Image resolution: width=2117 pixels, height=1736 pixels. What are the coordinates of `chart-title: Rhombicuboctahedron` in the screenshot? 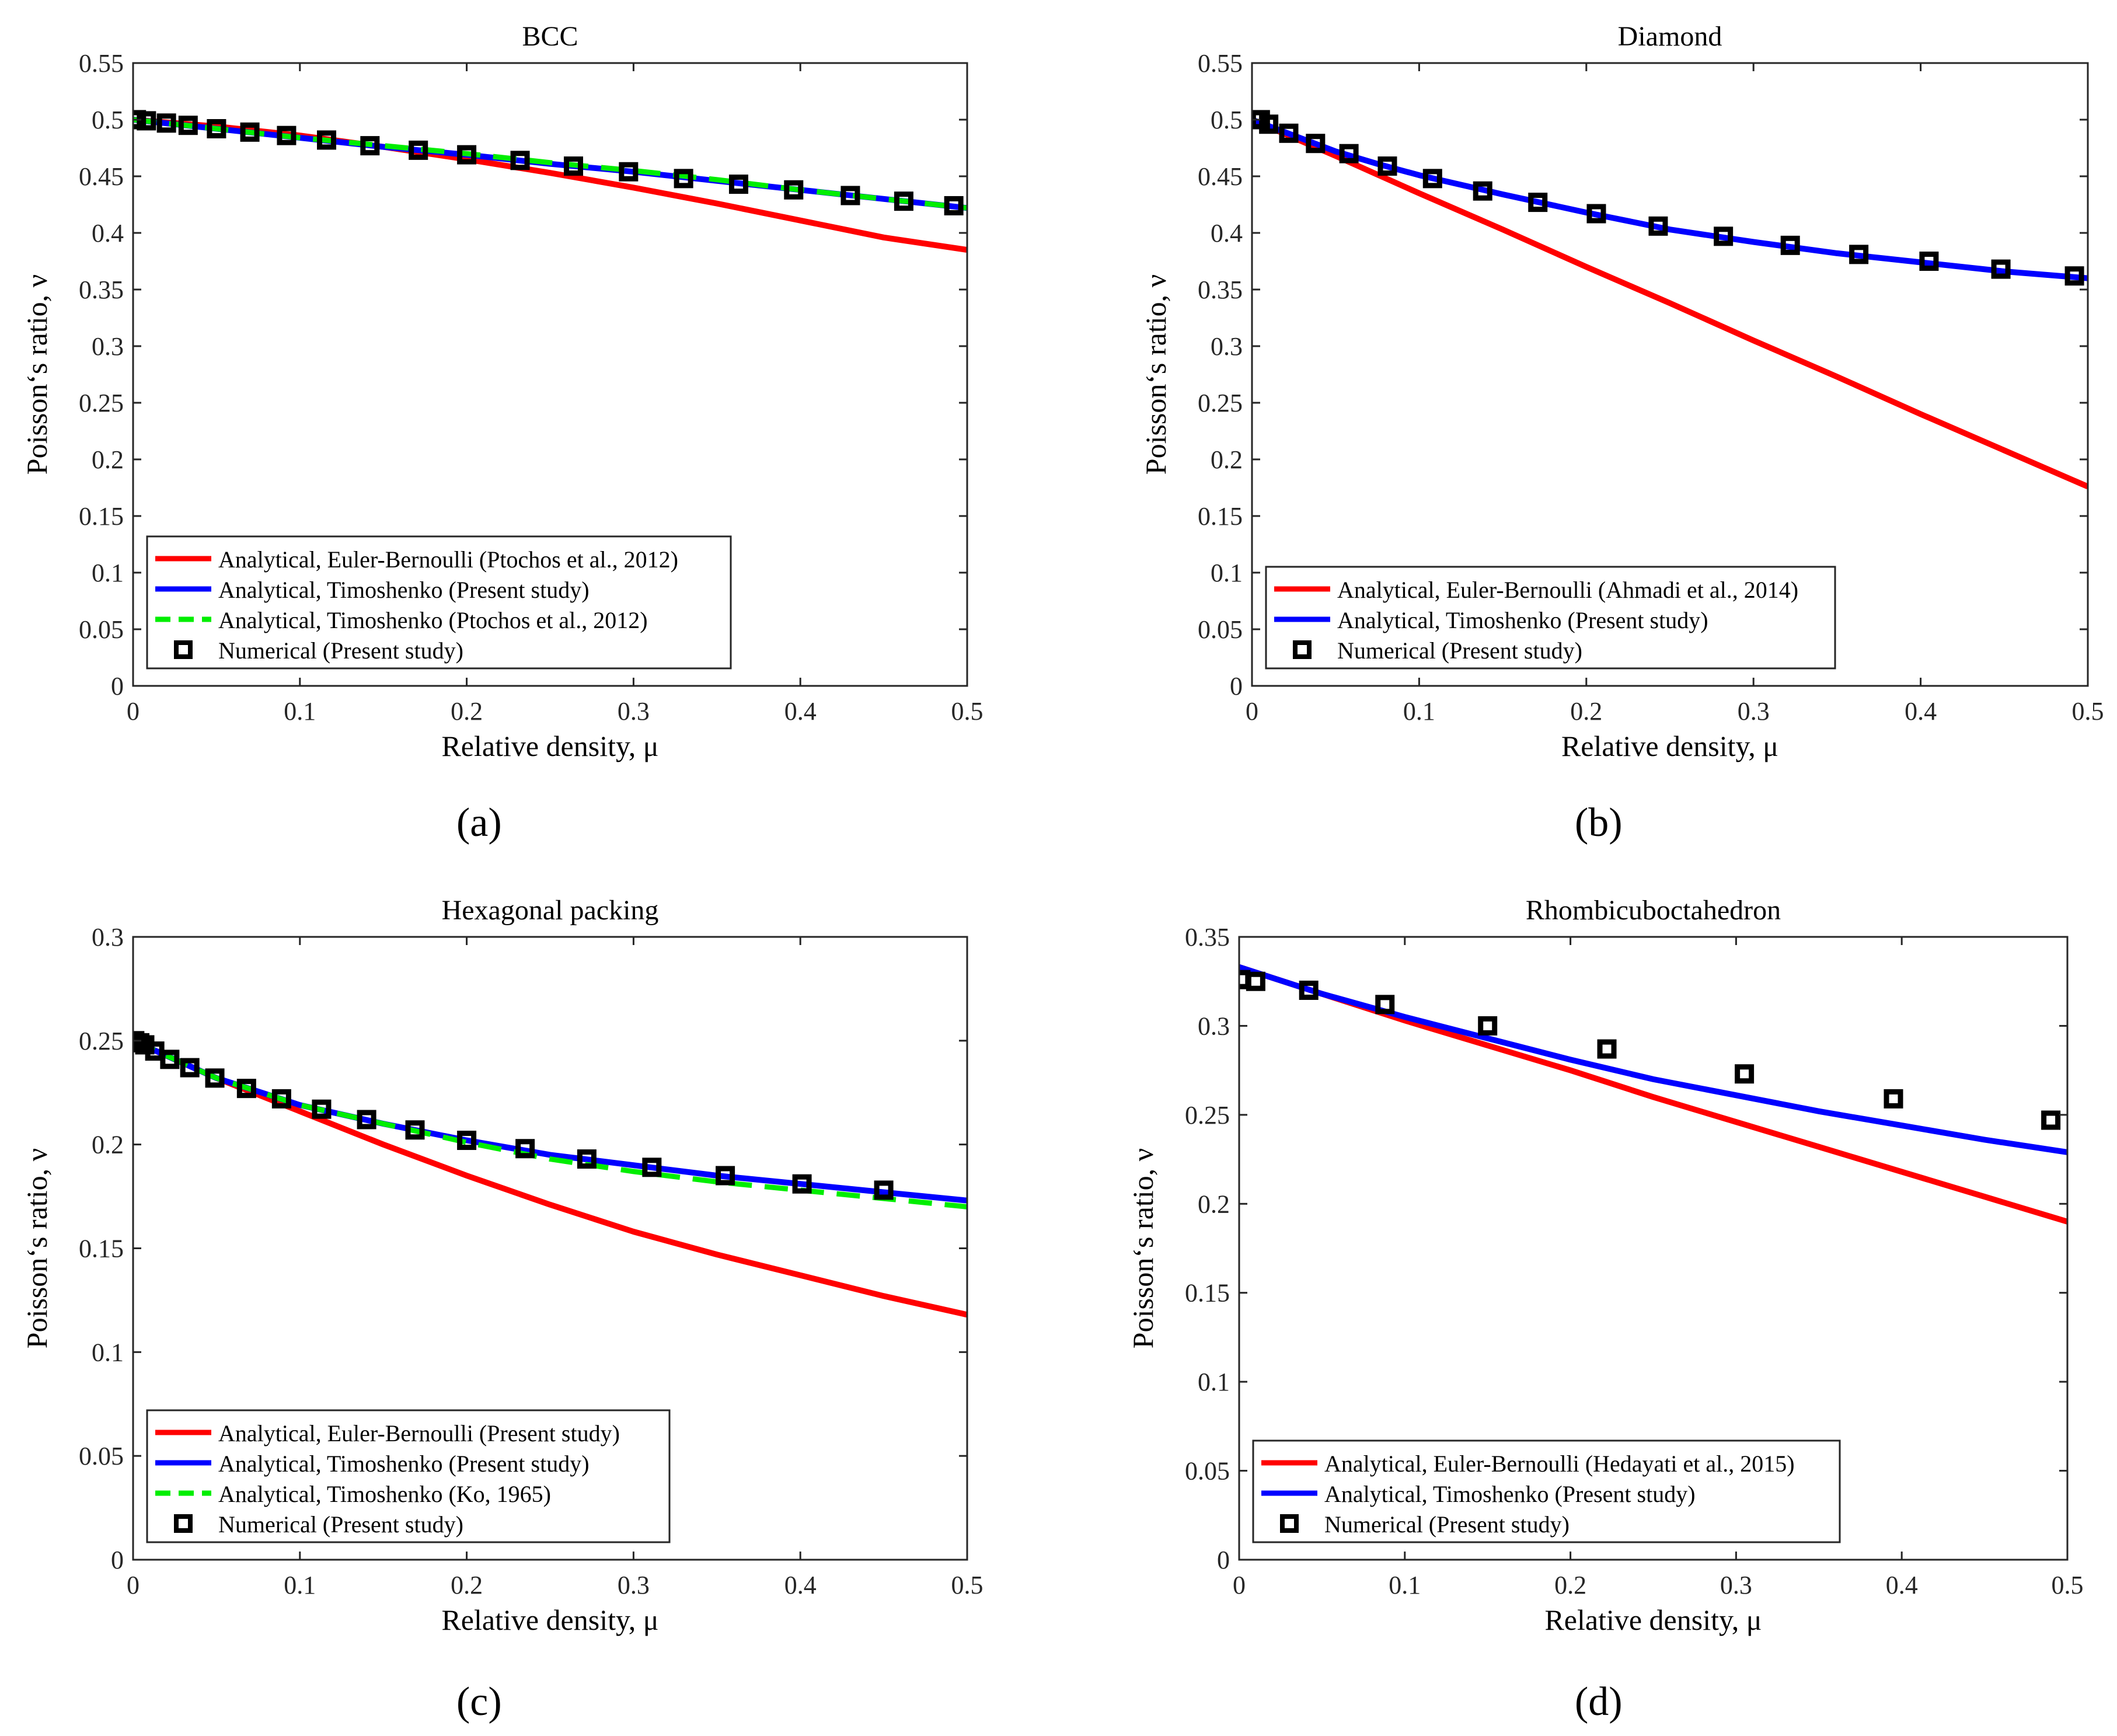 It's located at (1653, 910).